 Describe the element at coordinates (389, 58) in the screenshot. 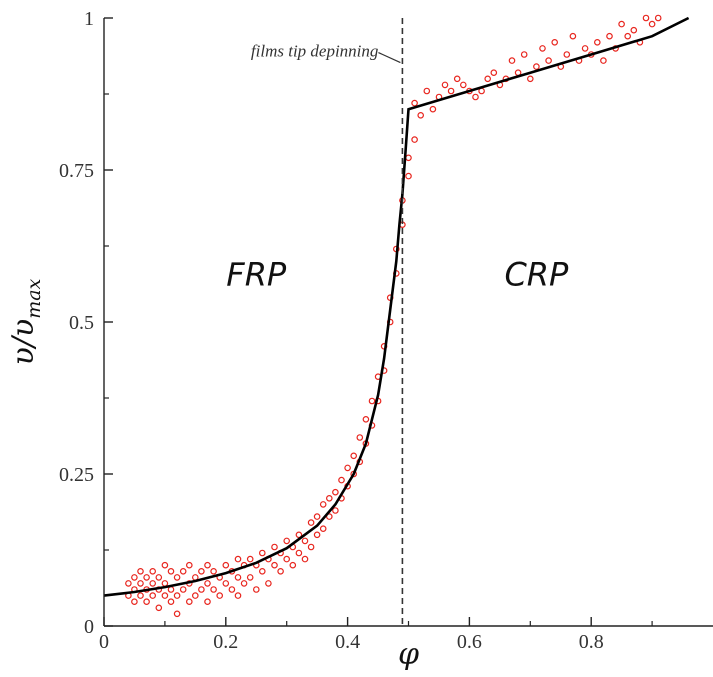

I see `annotation-leader` at that location.